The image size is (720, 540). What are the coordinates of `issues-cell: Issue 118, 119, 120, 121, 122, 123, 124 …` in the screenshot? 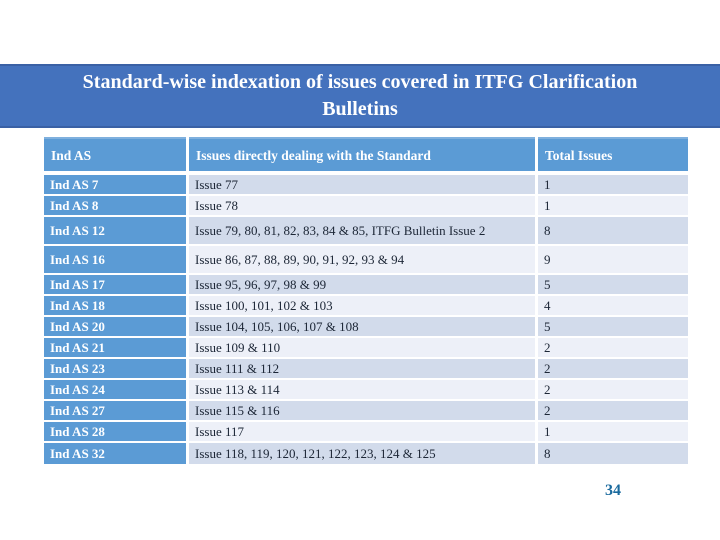 It's located at (362, 453).